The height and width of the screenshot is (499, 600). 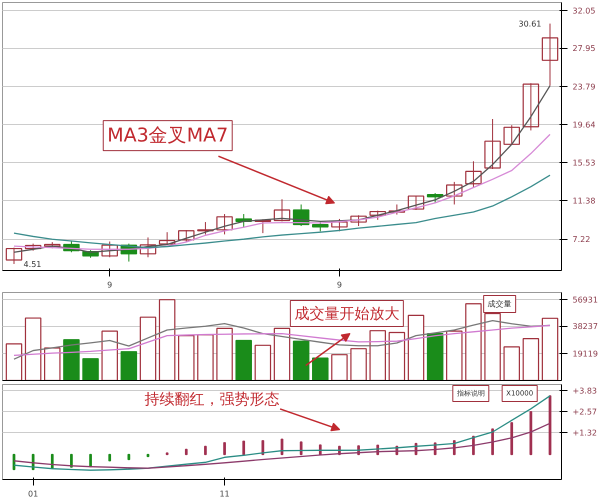 I want to click on y-tick-label: +2.57, so click(x=585, y=412).